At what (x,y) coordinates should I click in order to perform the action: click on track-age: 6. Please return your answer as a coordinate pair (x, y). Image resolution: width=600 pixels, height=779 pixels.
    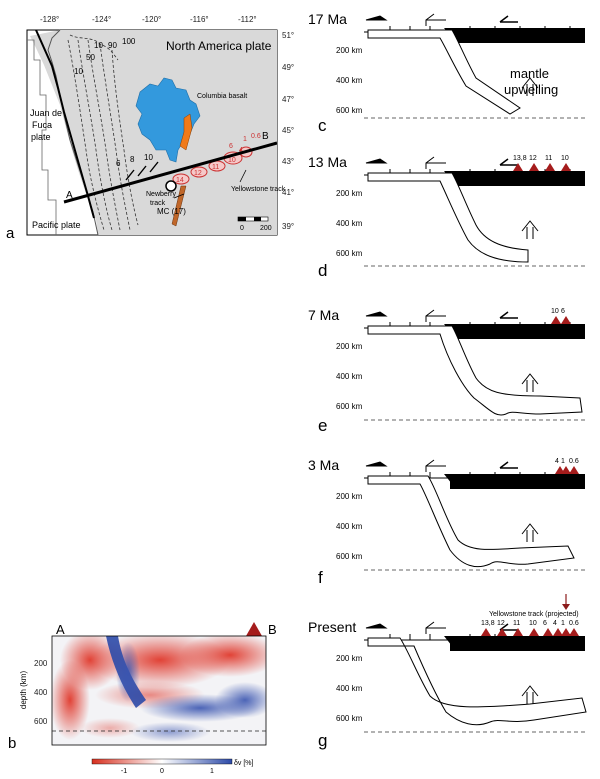
    Looking at the image, I should click on (231, 146).